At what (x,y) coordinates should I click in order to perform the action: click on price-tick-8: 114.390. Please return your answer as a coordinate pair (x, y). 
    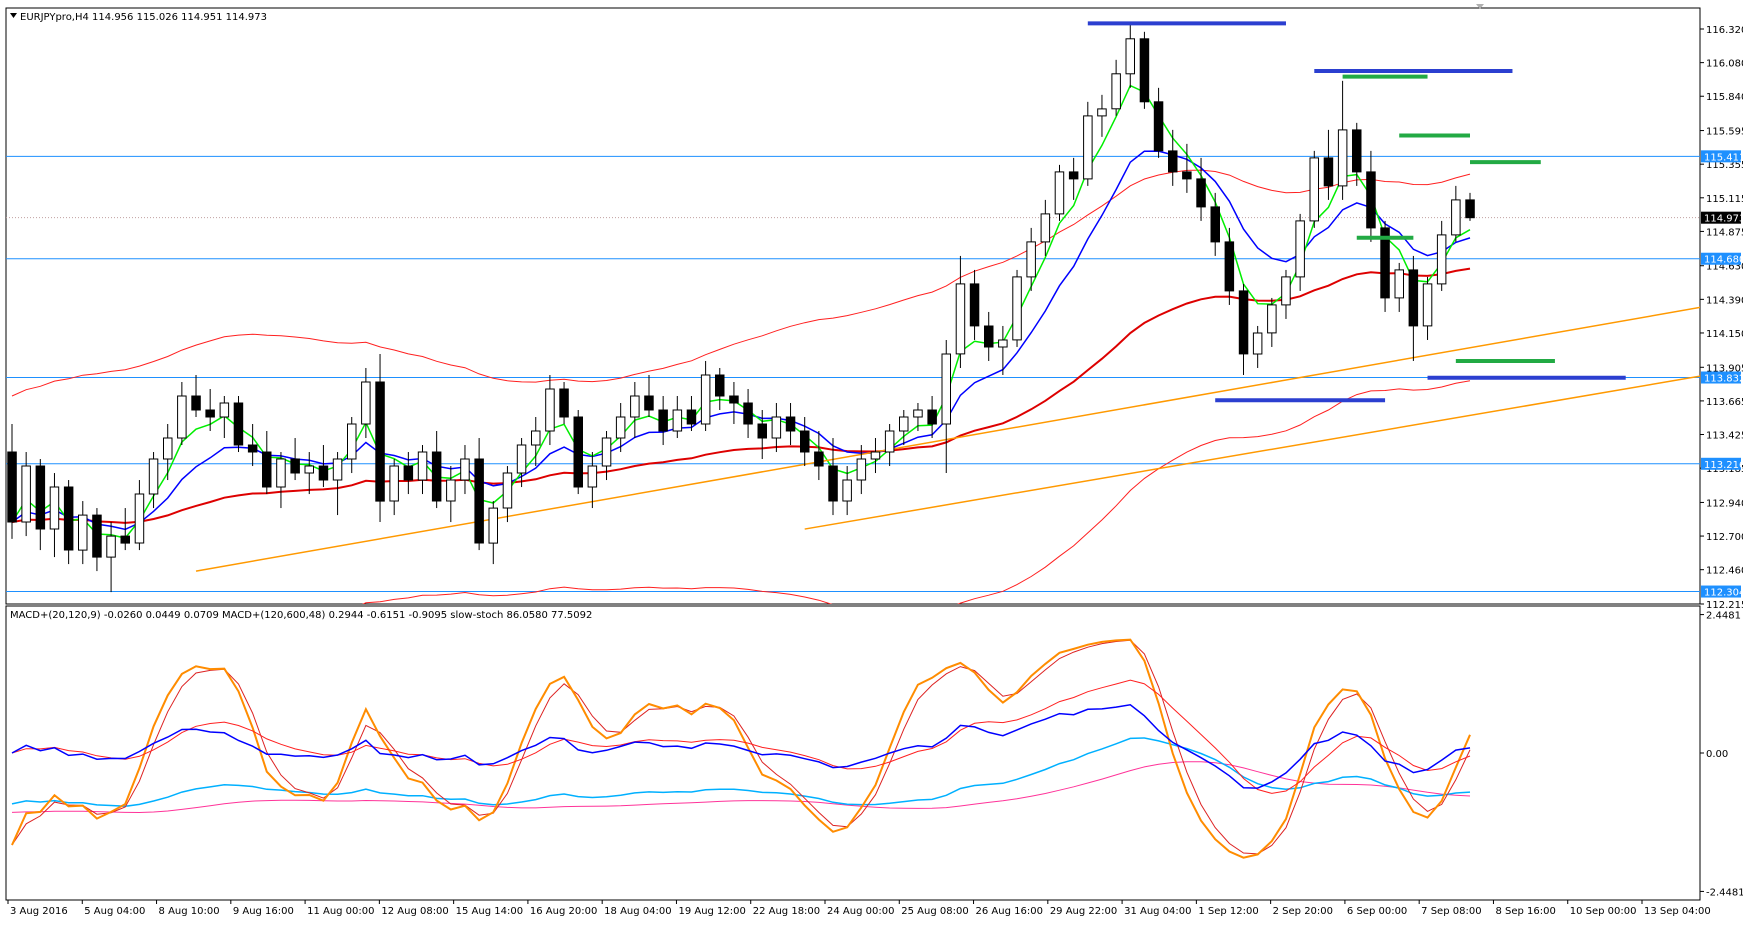
    Looking at the image, I should click on (1724, 300).